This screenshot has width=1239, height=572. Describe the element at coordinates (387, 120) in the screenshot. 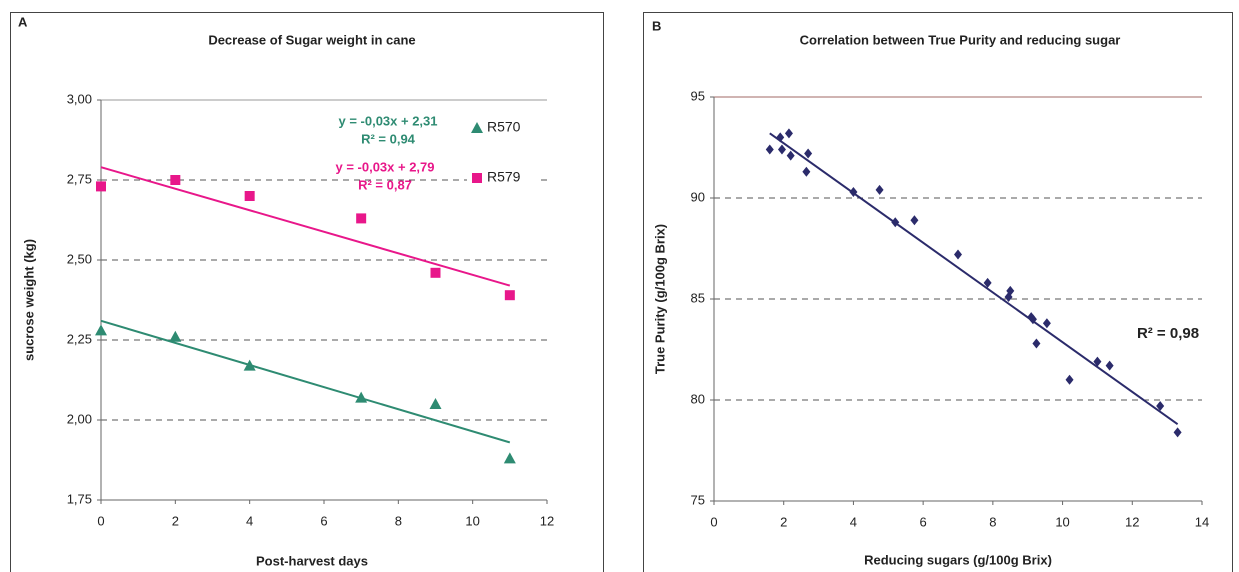

I see `annotation: y = -0,03x + 2,31` at that location.